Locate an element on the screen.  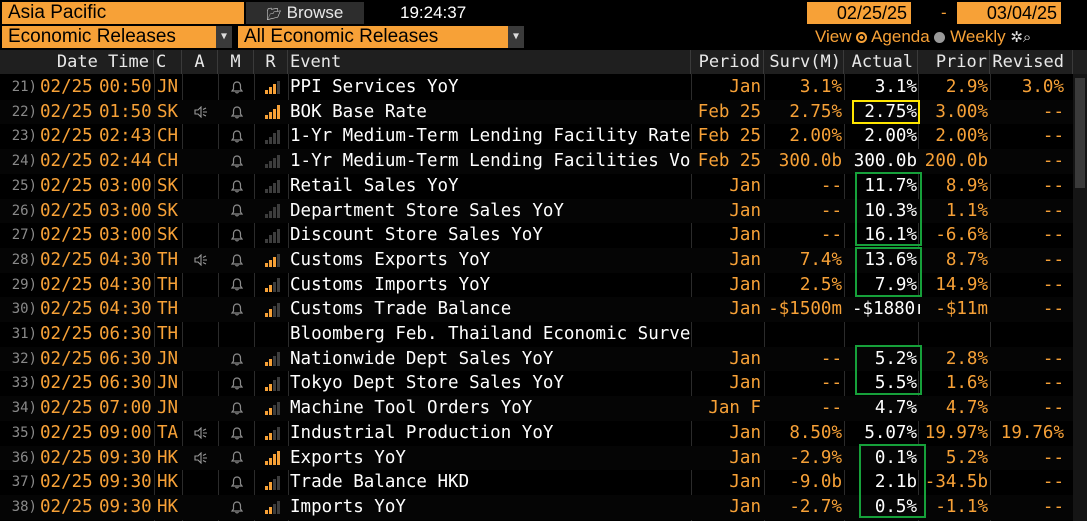
row-actual: 2.00% is located at coordinates (890, 136).